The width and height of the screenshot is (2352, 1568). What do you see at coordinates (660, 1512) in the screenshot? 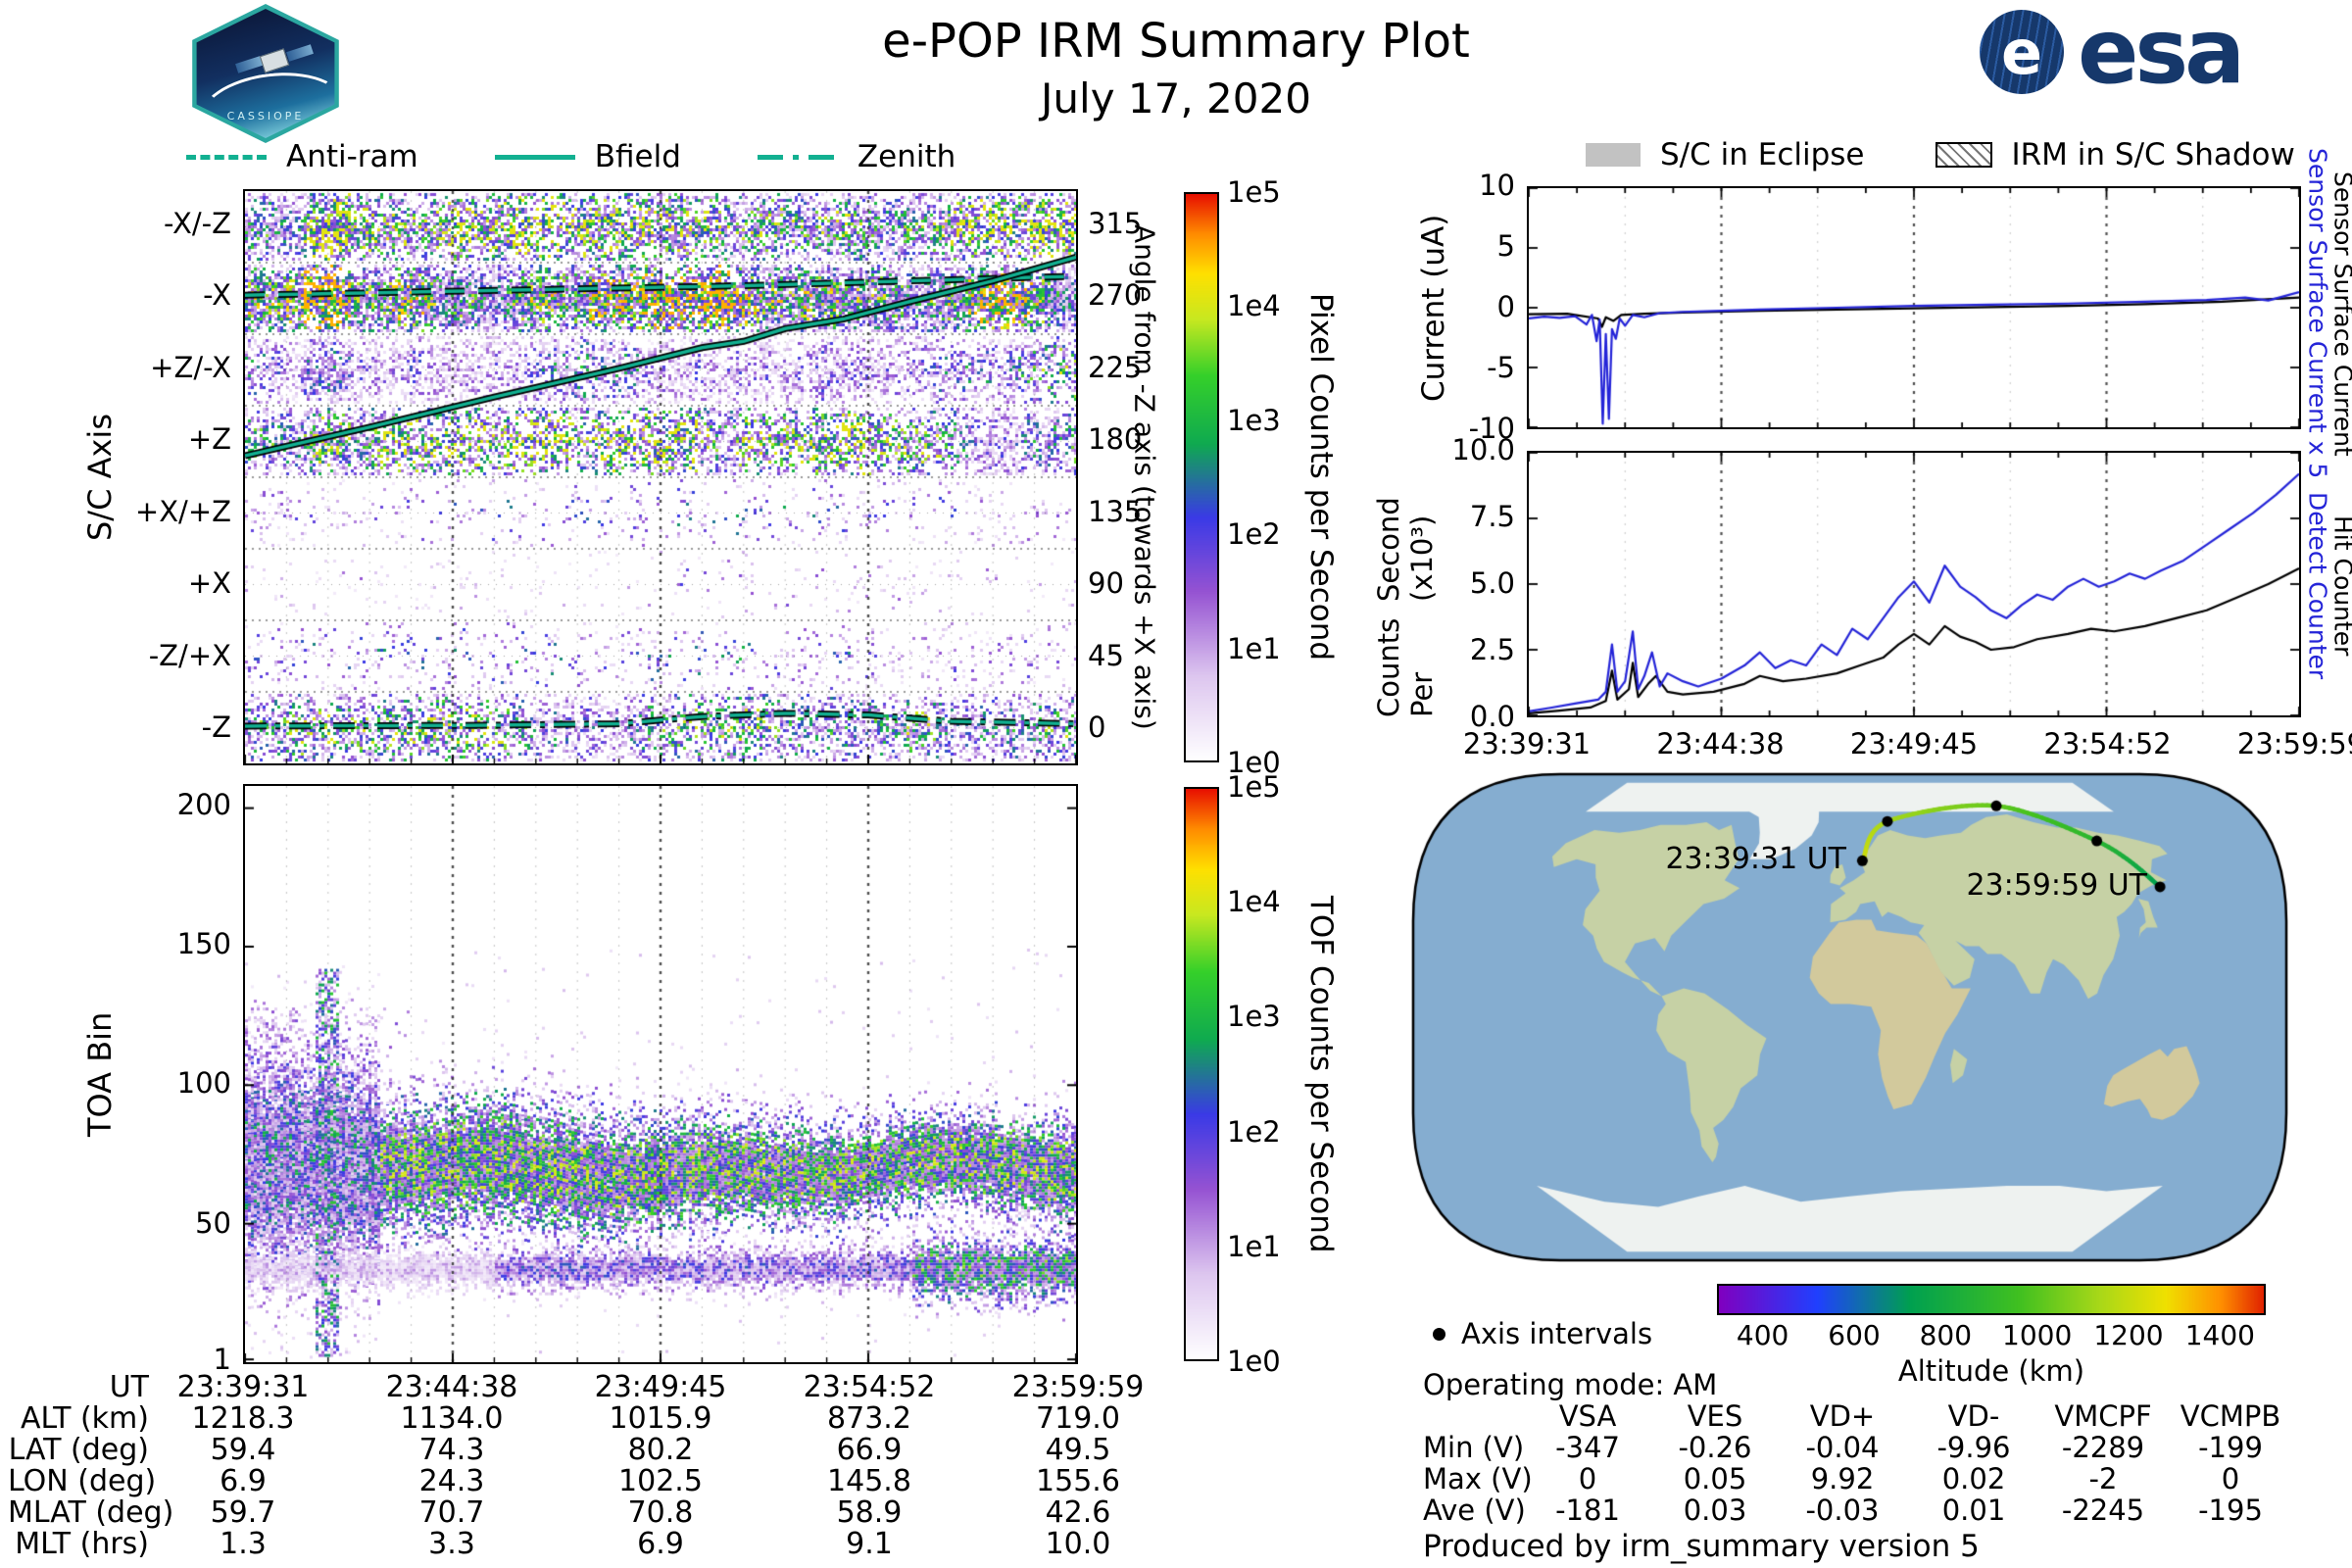
I see `bottom-axis-value: 70.8` at bounding box center [660, 1512].